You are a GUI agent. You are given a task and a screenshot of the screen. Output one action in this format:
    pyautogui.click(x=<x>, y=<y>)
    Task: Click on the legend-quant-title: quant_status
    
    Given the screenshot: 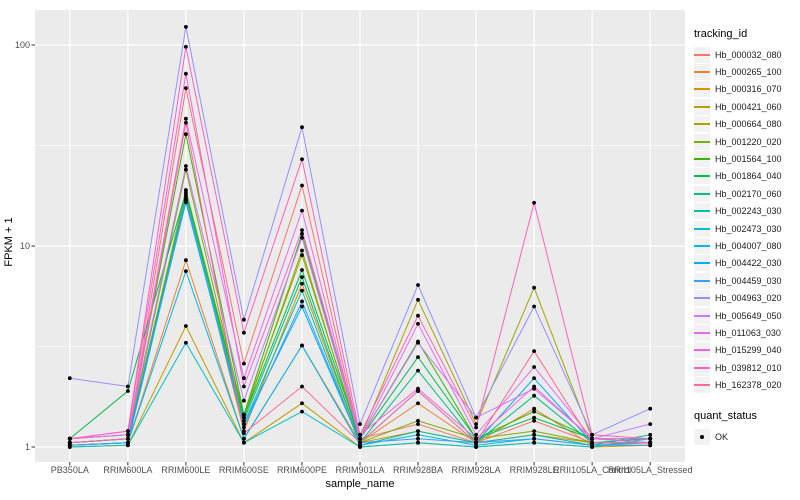 What is the action you would take?
    pyautogui.click(x=725, y=415)
    